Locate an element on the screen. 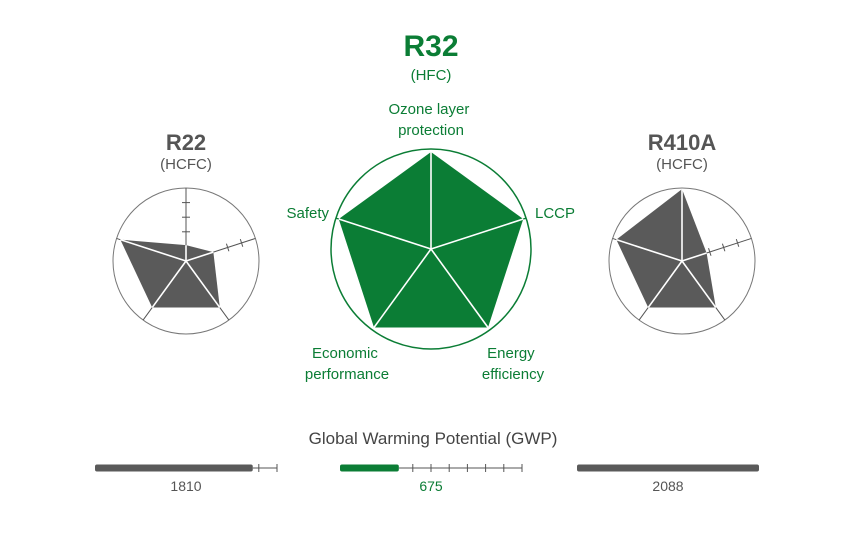 The image size is (865, 555). radar-r22 is located at coordinates (186, 261).